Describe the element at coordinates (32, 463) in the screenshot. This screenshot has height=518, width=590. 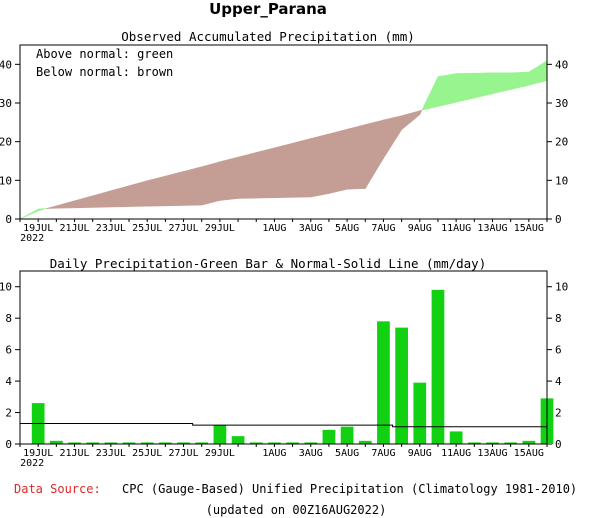
I see `bottom-xtick-year: 2022` at that location.